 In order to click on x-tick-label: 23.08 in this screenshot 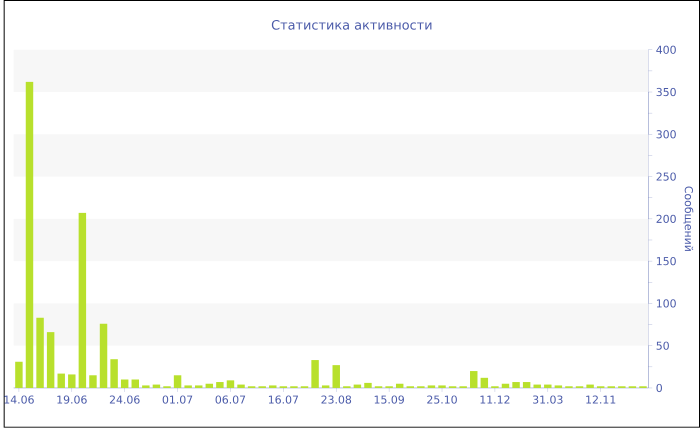, I will do `click(336, 400)`.